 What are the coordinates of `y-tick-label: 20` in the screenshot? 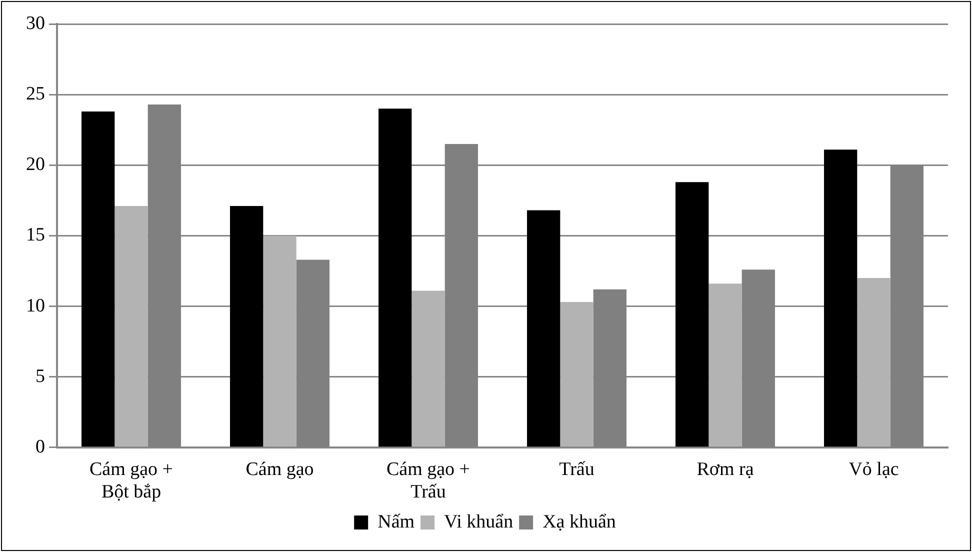 It's located at (35, 165).